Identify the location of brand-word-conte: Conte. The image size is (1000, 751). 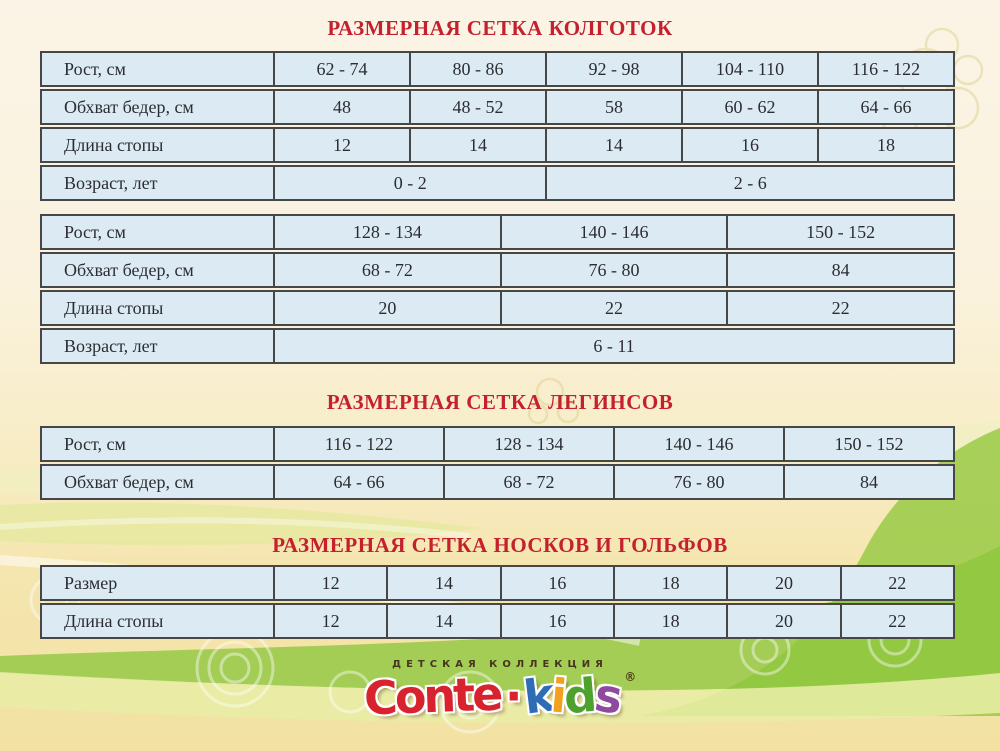
(431, 696).